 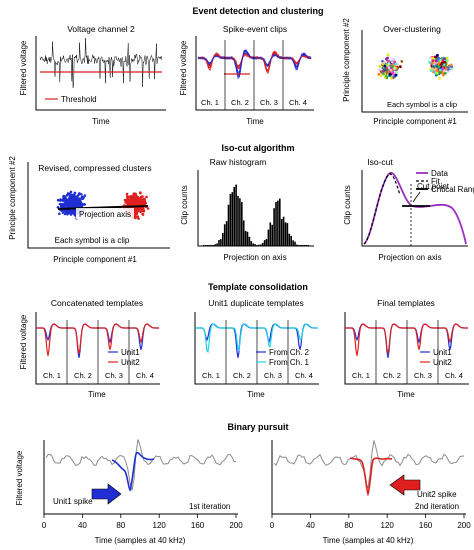 What do you see at coordinates (97, 394) in the screenshot?
I see `templates-xlabel-1: Time` at bounding box center [97, 394].